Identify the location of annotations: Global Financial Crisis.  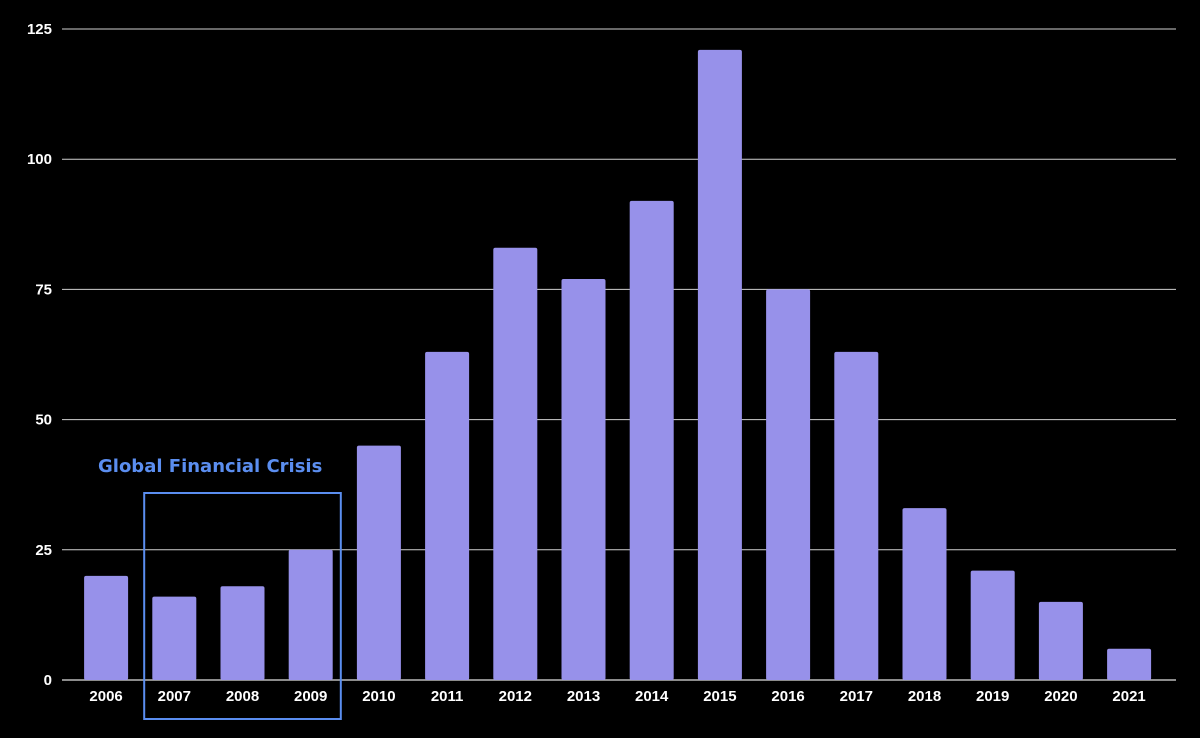
(220, 588).